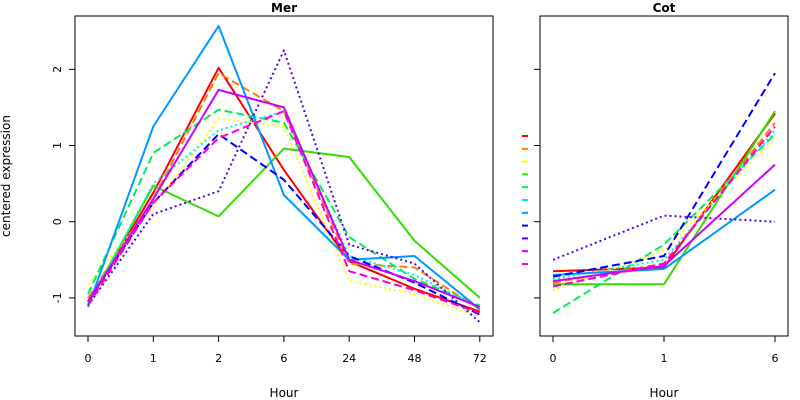 The image size is (800, 400). I want to click on y-tick-label: -1, so click(57, 297).